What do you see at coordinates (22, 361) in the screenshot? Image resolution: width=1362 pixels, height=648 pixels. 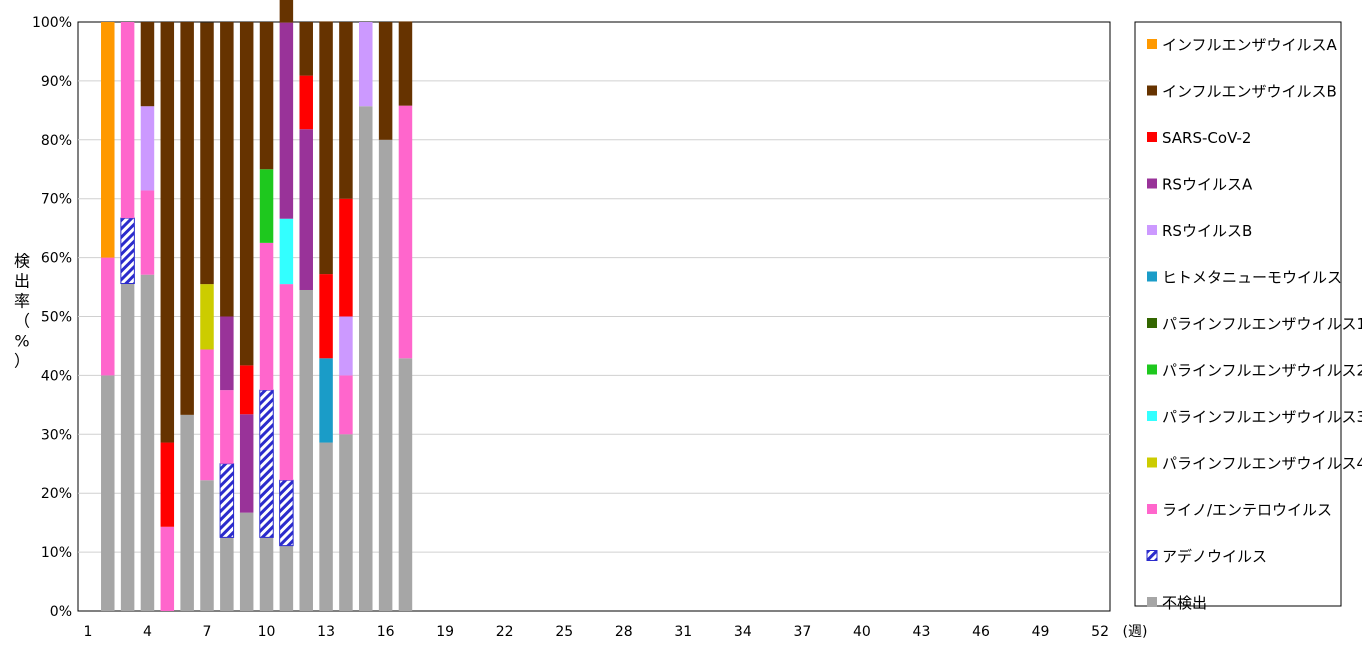 I see `y-axis-title-char: ）` at bounding box center [22, 361].